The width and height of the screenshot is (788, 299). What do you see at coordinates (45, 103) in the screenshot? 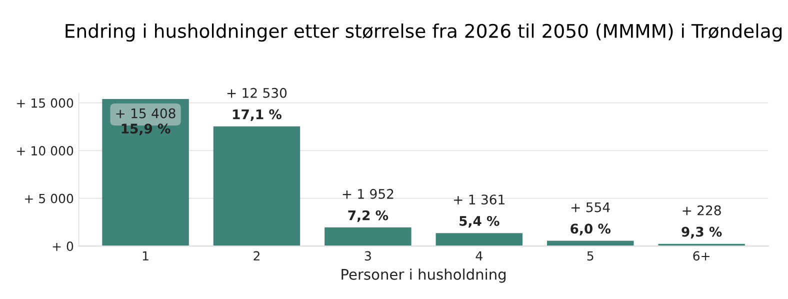
I see `y-tick-label: + 15 000` at bounding box center [45, 103].